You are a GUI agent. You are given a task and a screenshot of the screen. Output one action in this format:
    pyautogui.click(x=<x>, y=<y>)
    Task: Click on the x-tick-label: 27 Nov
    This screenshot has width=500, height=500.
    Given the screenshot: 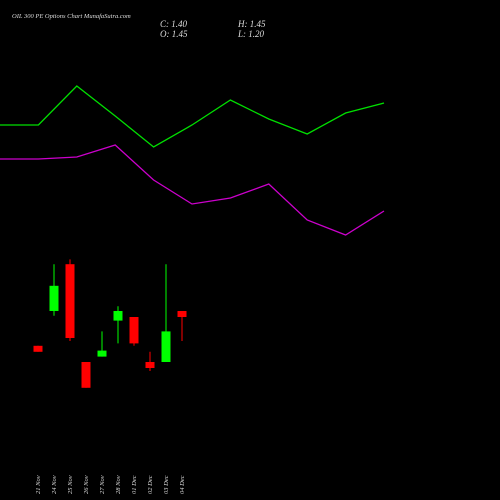 What is the action you would take?
    pyautogui.click(x=102, y=484)
    